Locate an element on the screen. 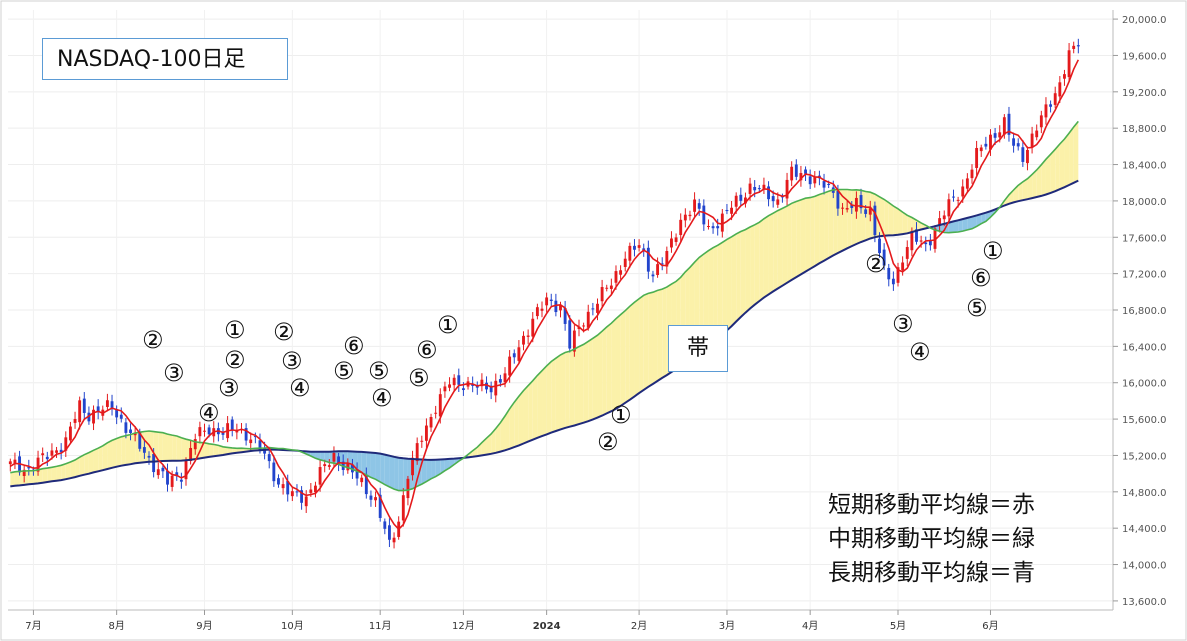  annotation-number: ③ is located at coordinates (174, 373).